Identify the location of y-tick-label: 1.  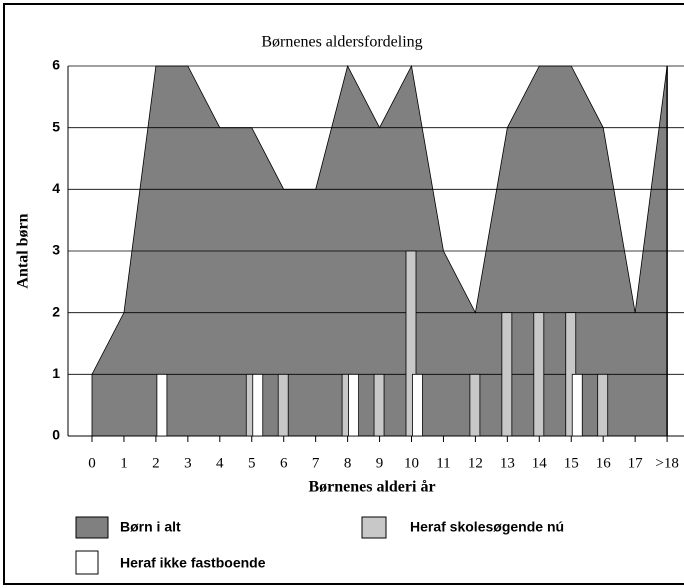
(56, 373).